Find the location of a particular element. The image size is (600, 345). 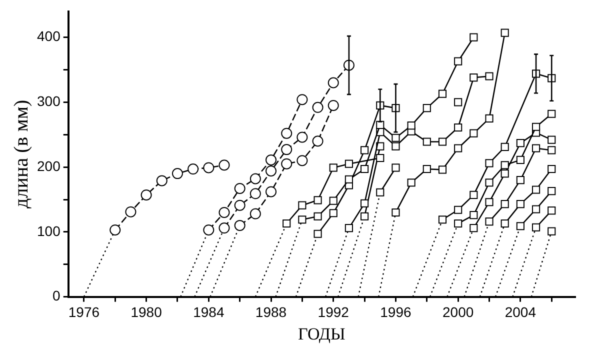

y-axis-title: длина (в мм) is located at coordinates (21, 154).